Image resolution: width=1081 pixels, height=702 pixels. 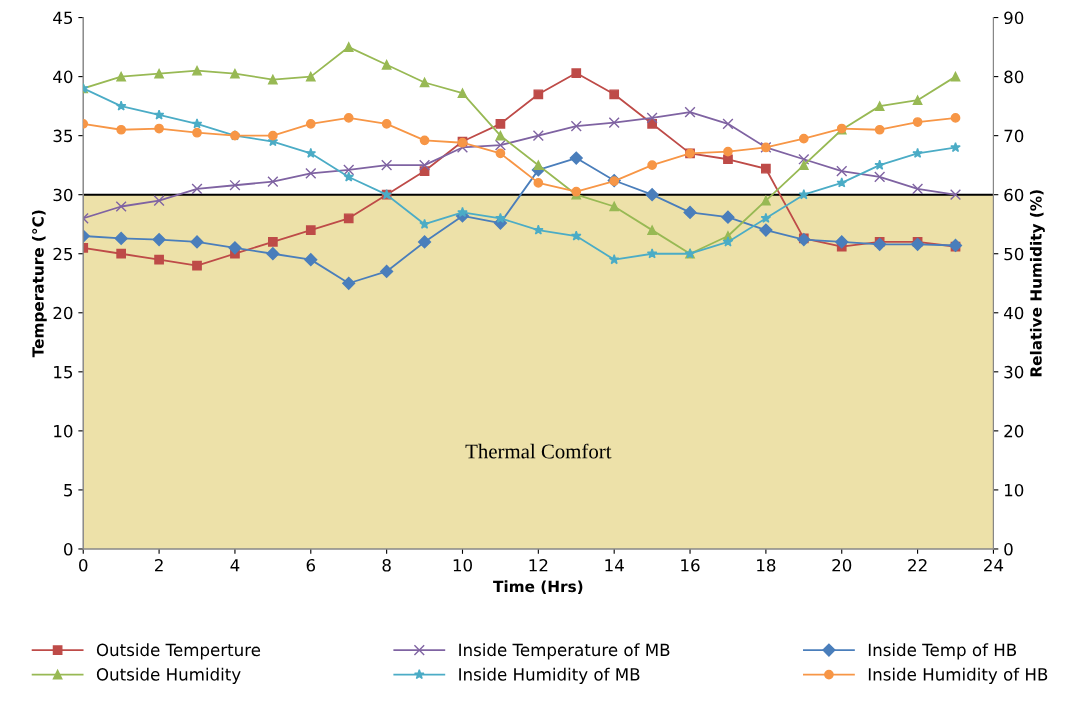 I want to click on x-axis-title: Time (Hrs), so click(x=538, y=587).